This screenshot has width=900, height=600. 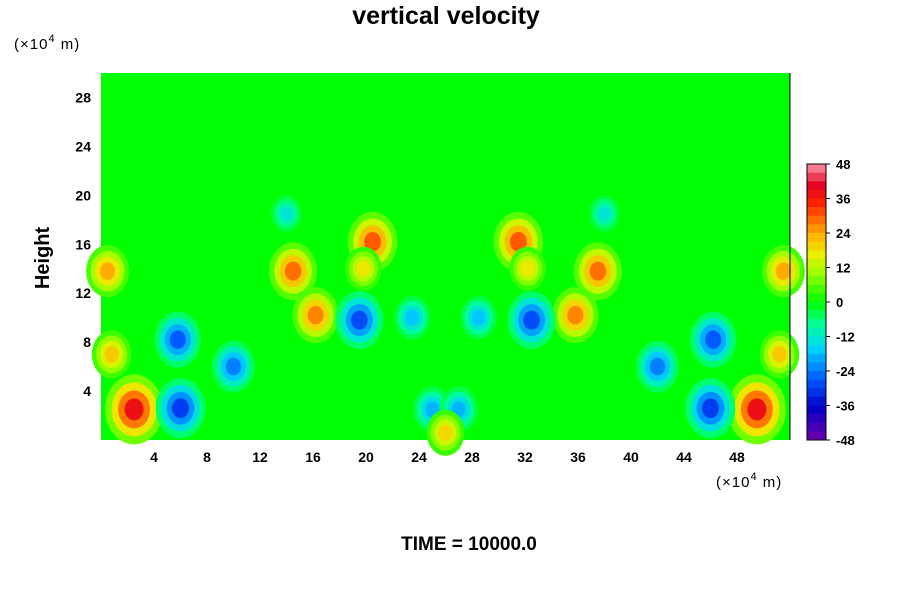 What do you see at coordinates (83, 98) in the screenshot?
I see `y-tick-label: 28` at bounding box center [83, 98].